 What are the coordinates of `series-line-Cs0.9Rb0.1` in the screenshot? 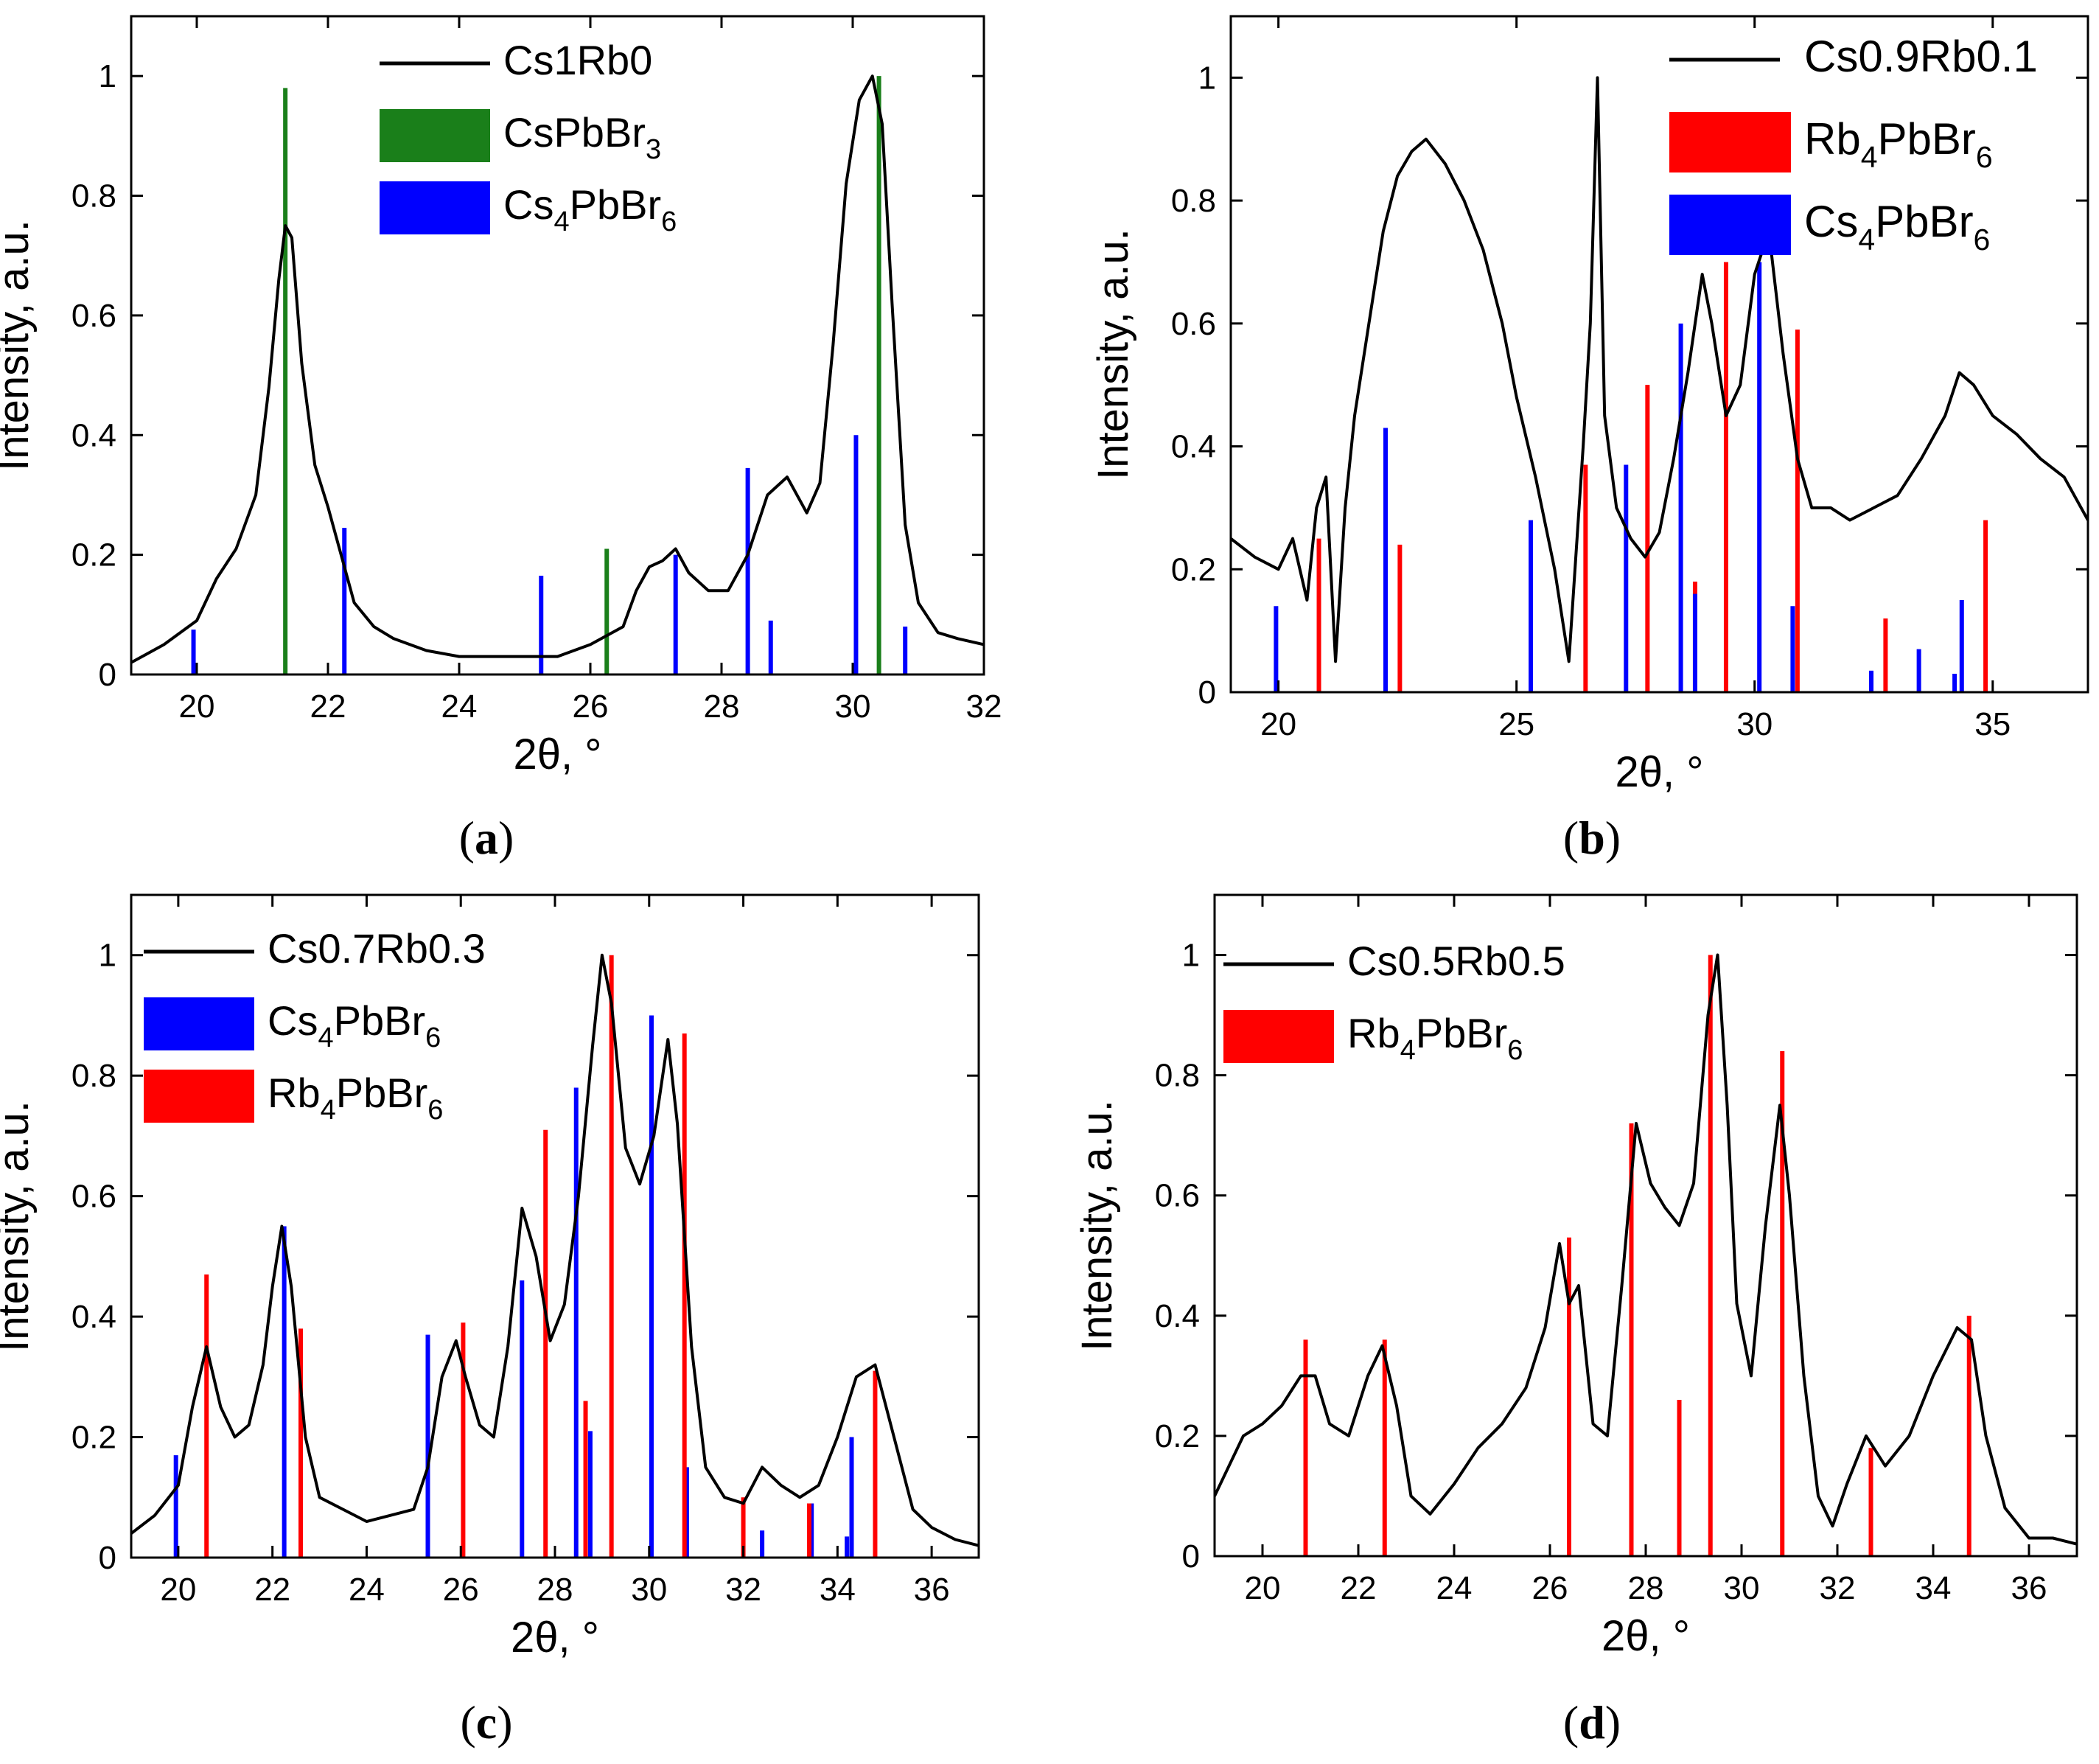 It's located at (1659, 369).